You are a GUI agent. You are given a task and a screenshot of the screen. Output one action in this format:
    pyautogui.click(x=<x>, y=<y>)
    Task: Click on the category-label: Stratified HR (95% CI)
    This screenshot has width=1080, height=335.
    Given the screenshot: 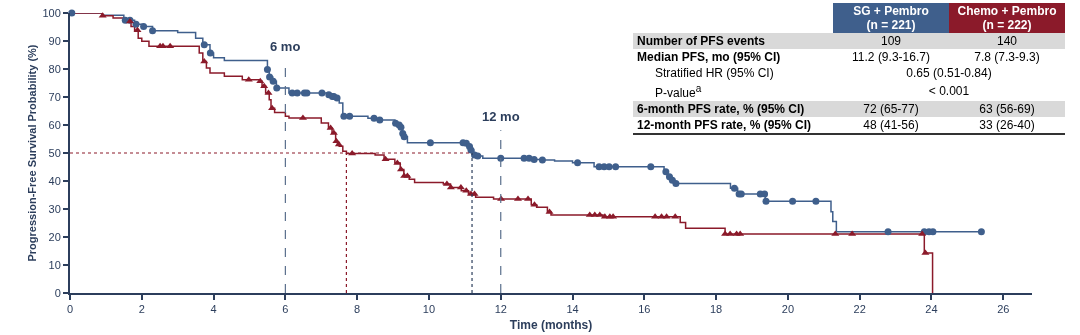 What is the action you would take?
    pyautogui.click(x=714, y=73)
    